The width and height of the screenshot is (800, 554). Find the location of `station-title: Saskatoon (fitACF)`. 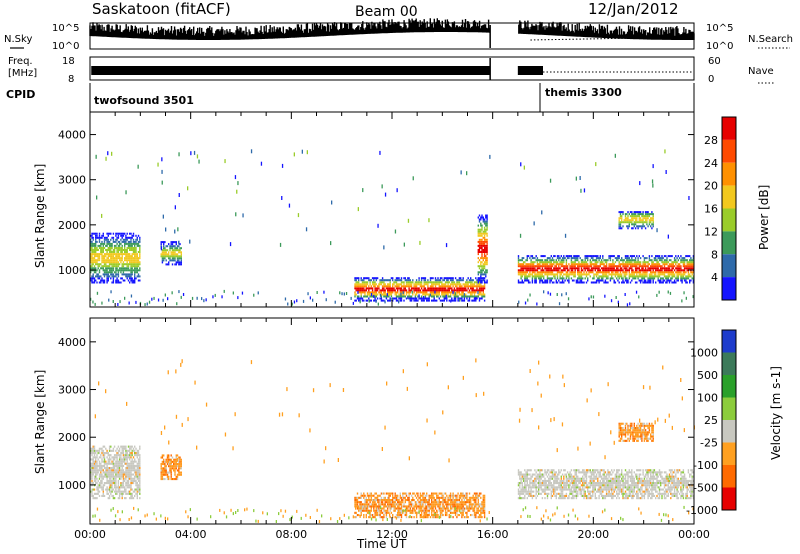

station-title: Saskatoon (fitACF) is located at coordinates (161, 9).